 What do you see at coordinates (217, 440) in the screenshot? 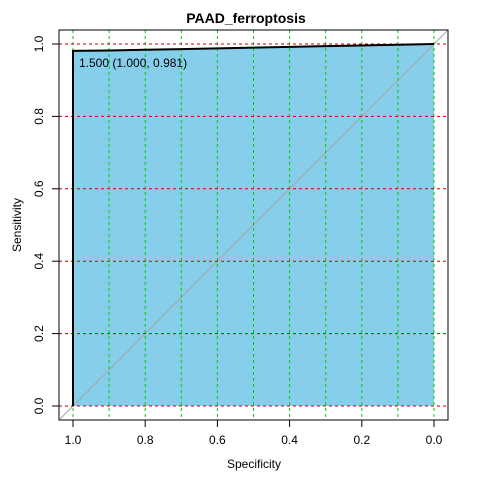
I see `x-tick-label: 0.6` at bounding box center [217, 440].